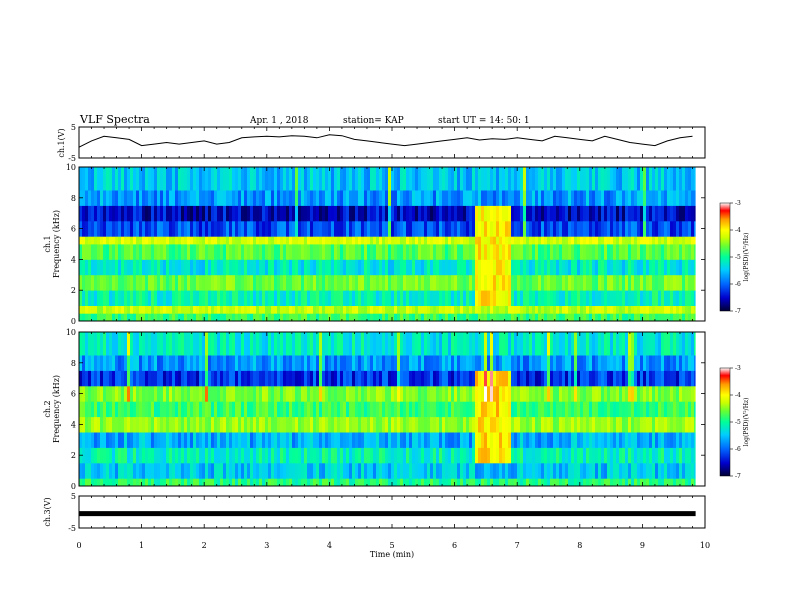 This screenshot has height=616, width=792. Describe the element at coordinates (391, 545) in the screenshot. I see `x-tick-label: 5` at that location.